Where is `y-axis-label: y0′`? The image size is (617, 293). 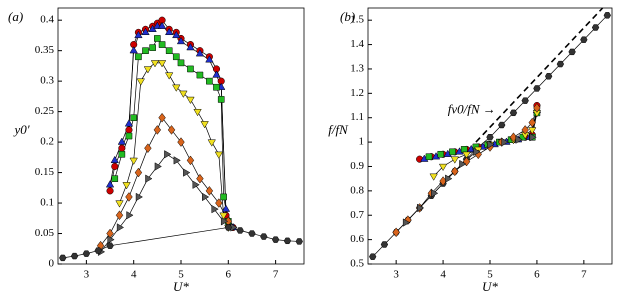 y-axis-label: y0′ is located at coordinates (20, 129).